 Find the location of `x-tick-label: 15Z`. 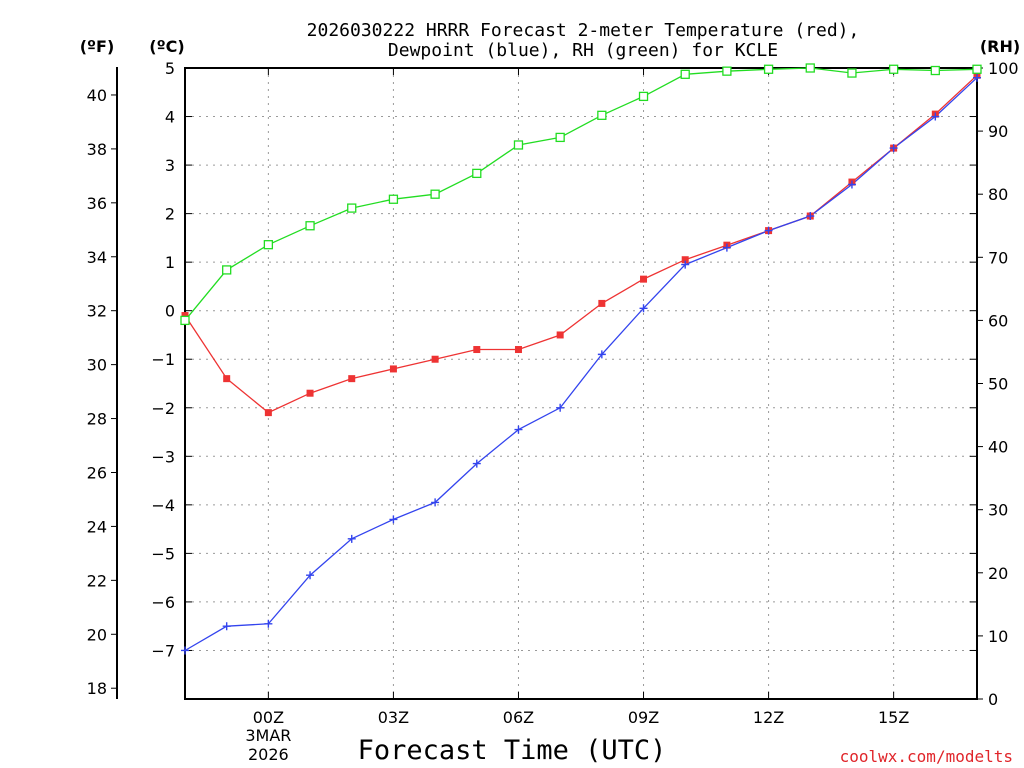

x-tick-label: 15Z is located at coordinates (893, 717).